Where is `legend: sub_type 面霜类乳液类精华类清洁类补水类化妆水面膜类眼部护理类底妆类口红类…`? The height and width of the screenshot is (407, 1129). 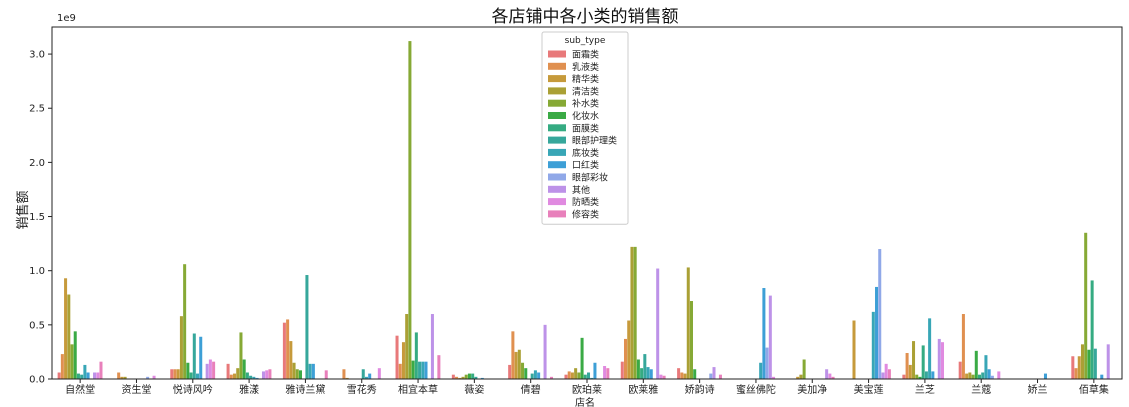
legend: sub_type 面霜类乳液类精华类清洁类补水类化妆水面膜类眼部护理类底妆类口红类… is located at coordinates (585, 128).